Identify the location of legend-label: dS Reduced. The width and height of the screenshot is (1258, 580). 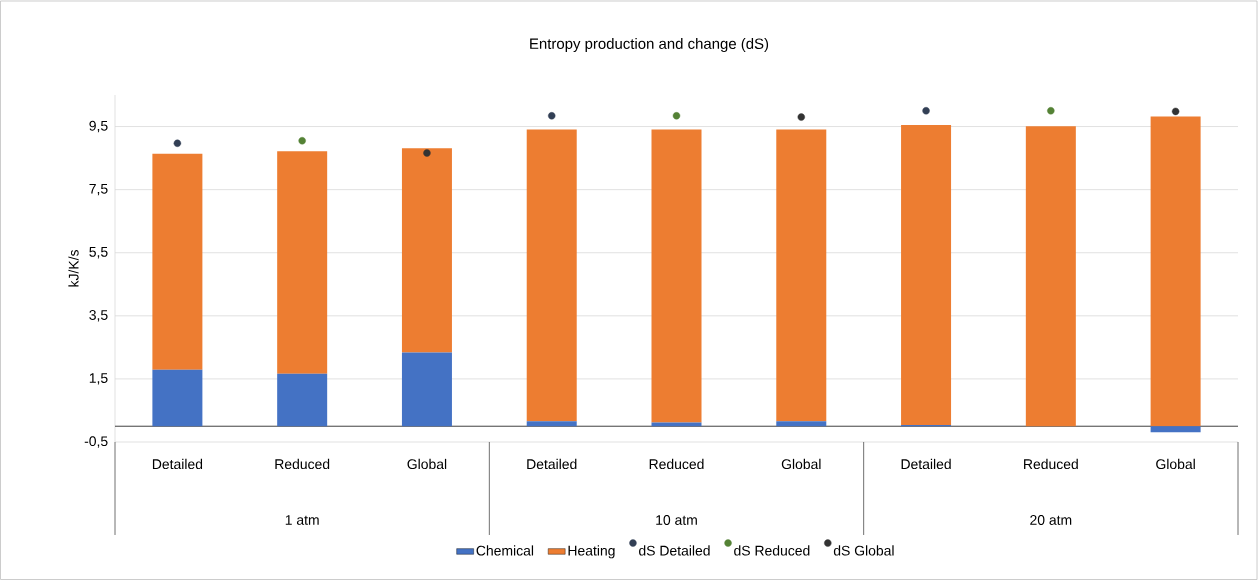
(772, 550).